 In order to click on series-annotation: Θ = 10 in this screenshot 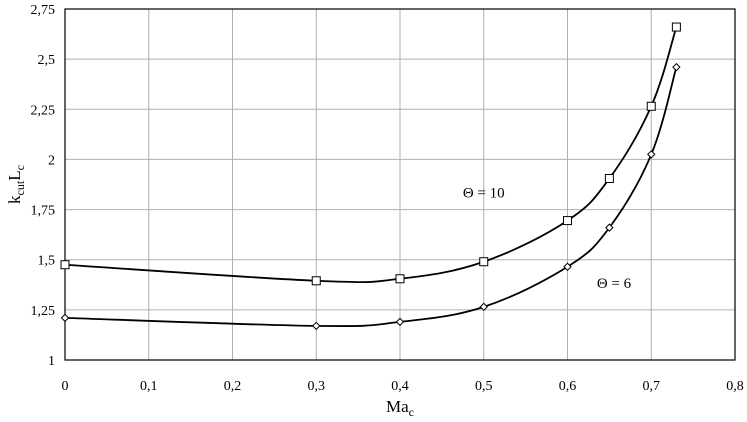, I will do `click(484, 194)`.